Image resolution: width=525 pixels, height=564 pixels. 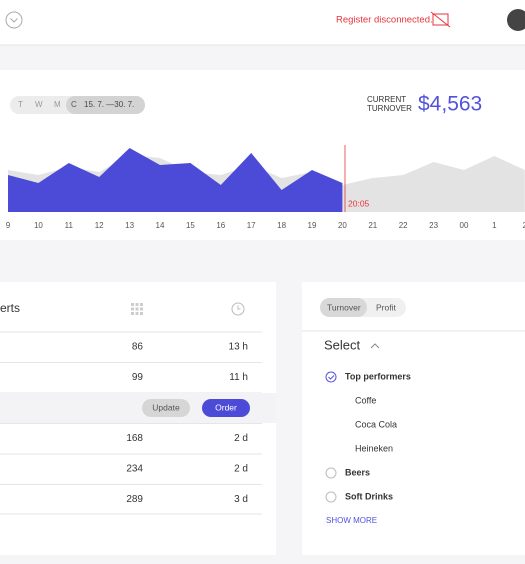 I want to click on check-icon, so click(x=331, y=377).